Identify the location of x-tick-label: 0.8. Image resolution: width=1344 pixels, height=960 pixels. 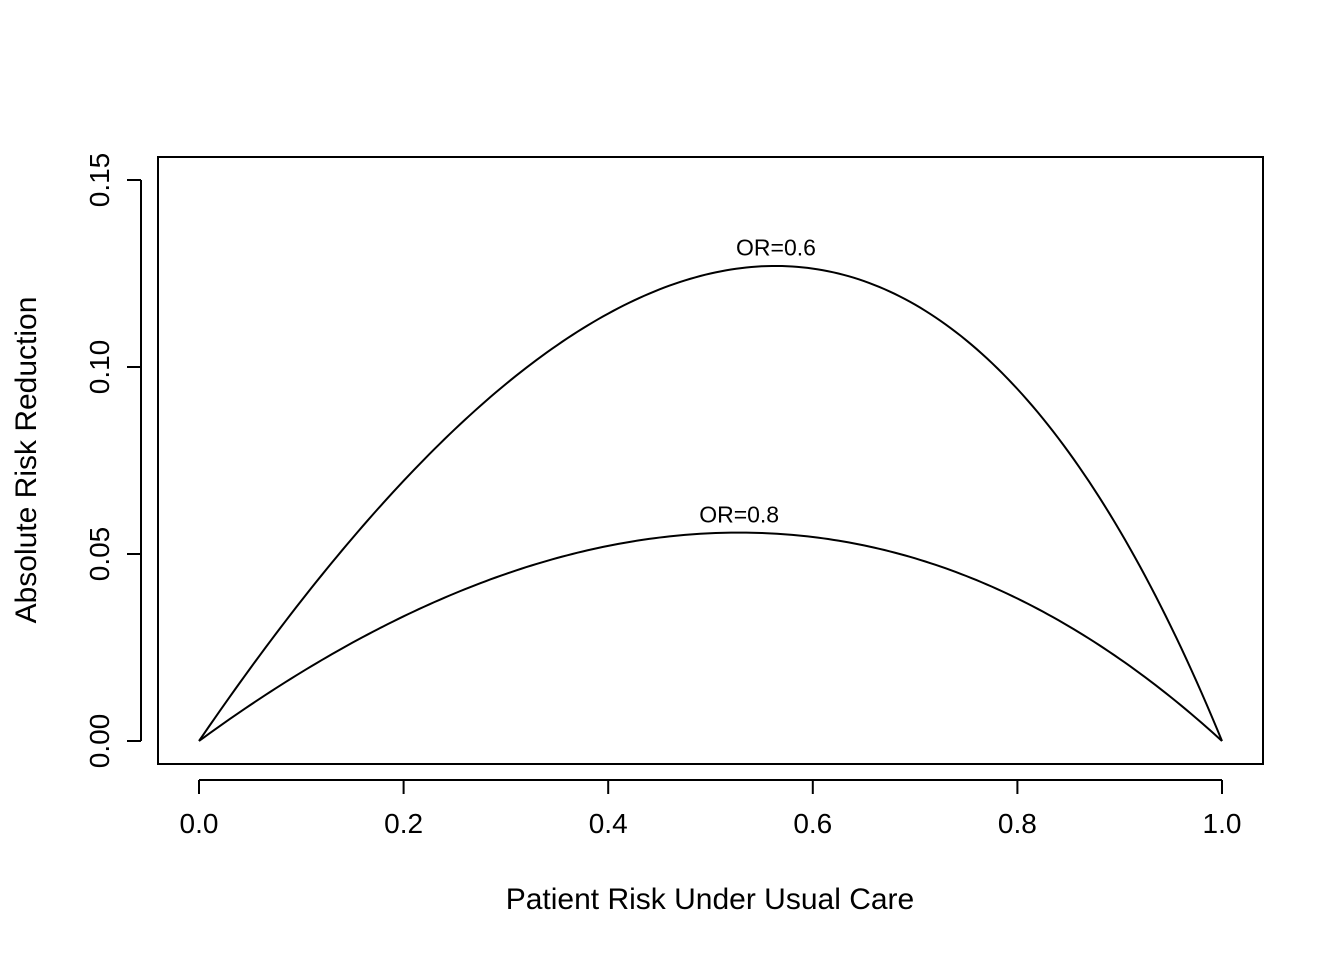
(1017, 823).